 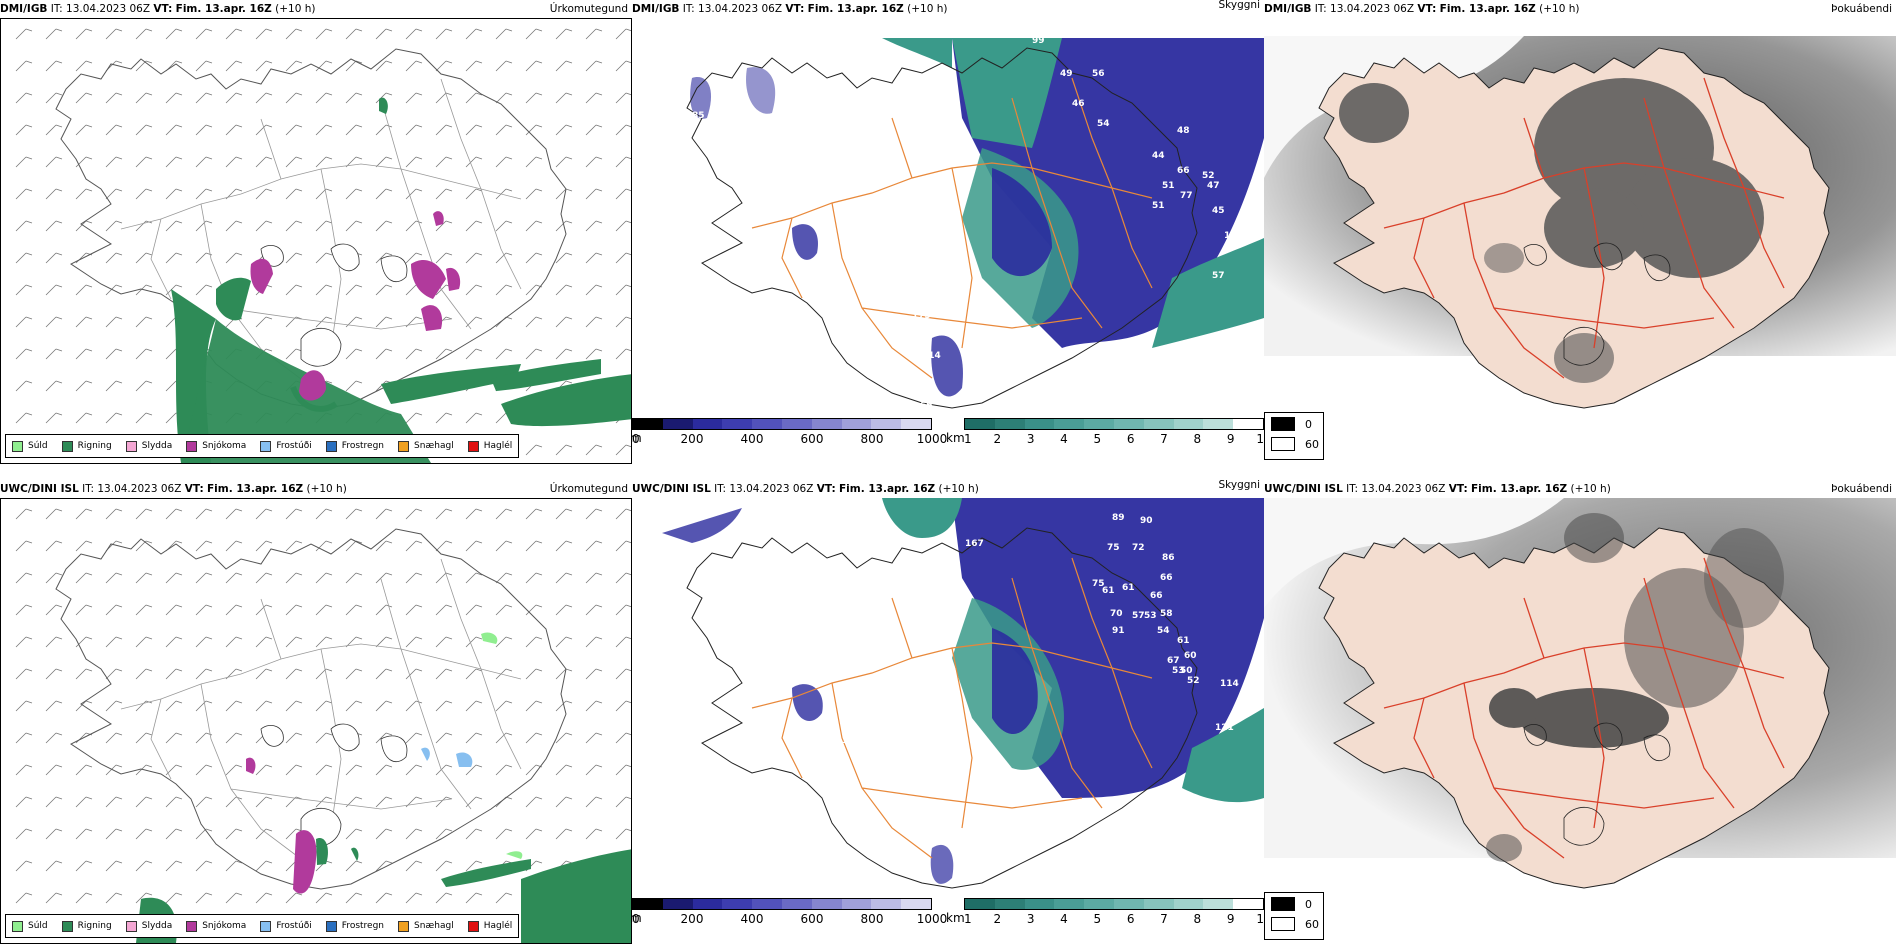 What do you see at coordinates (903, 336) in the screenshot?
I see `visibility-value: 82` at bounding box center [903, 336].